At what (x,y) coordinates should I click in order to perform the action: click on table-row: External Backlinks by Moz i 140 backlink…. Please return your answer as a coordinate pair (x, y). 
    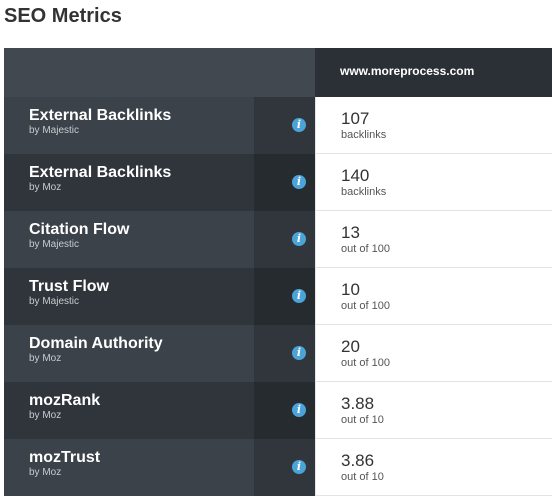
    Looking at the image, I should click on (278, 182).